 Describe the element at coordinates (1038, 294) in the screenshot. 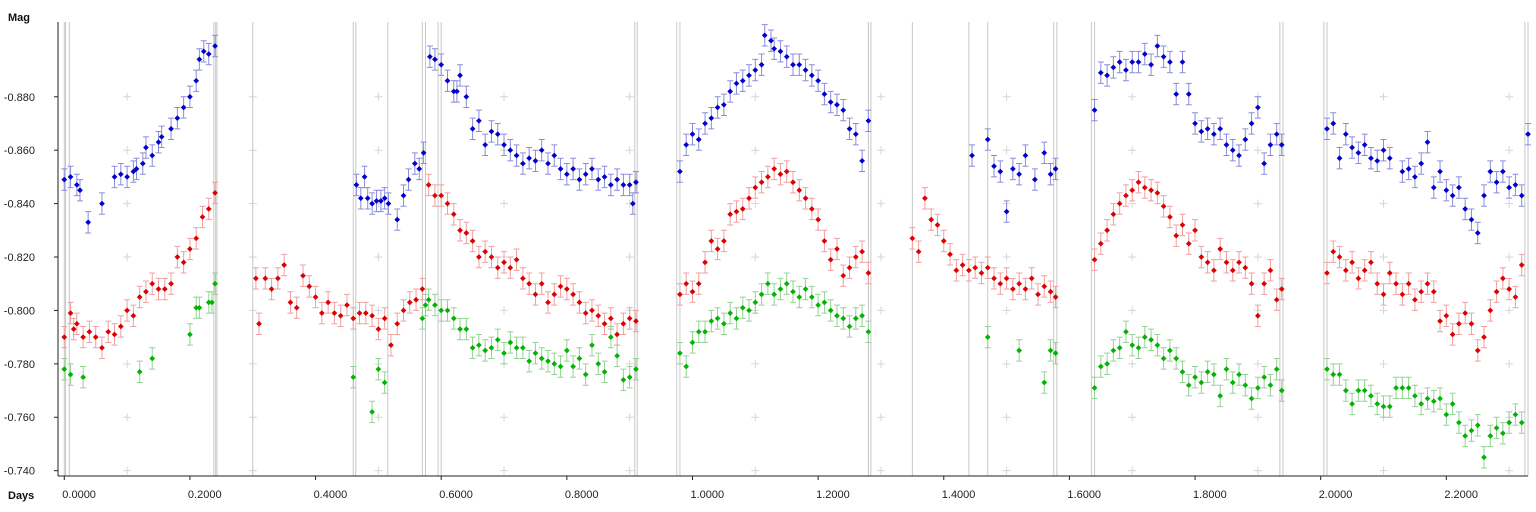

I see `data-point-s1-g4-p20` at that location.